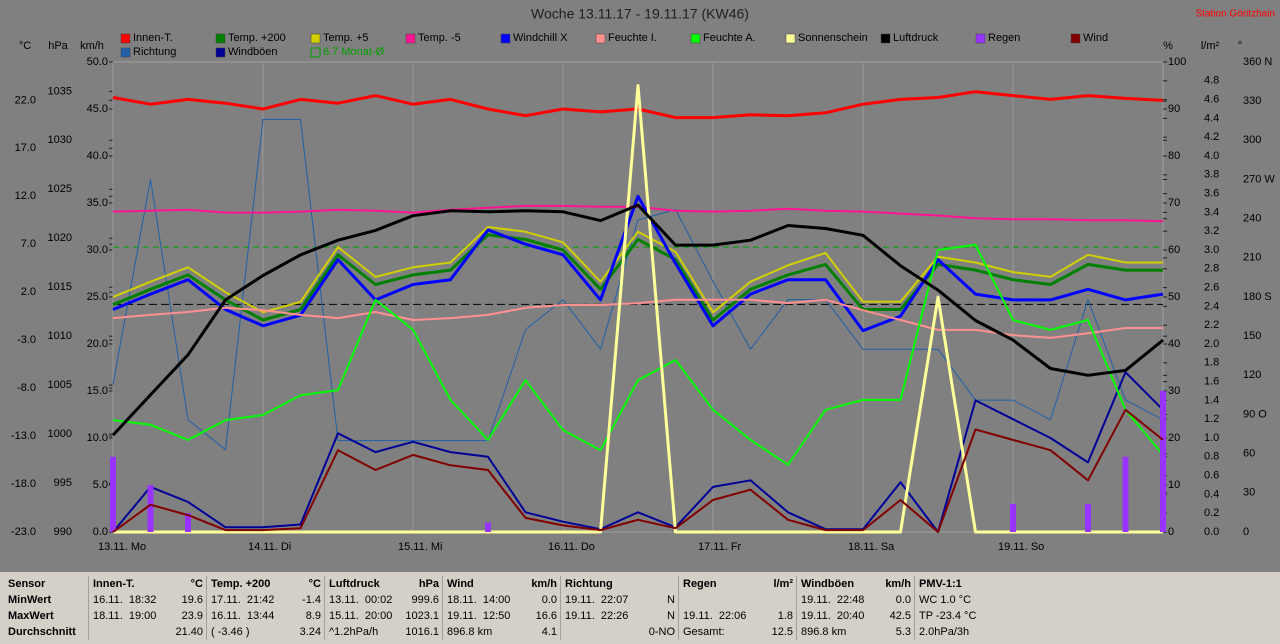 This screenshot has height=644, width=1280. I want to click on table-row, so click(738, 600).